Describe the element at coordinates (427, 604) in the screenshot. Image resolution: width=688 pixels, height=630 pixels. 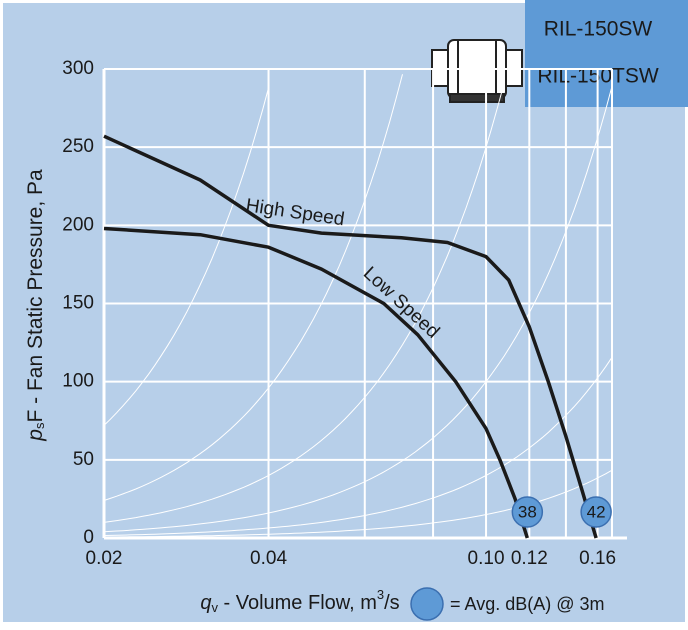
I see `legend-marker` at that location.